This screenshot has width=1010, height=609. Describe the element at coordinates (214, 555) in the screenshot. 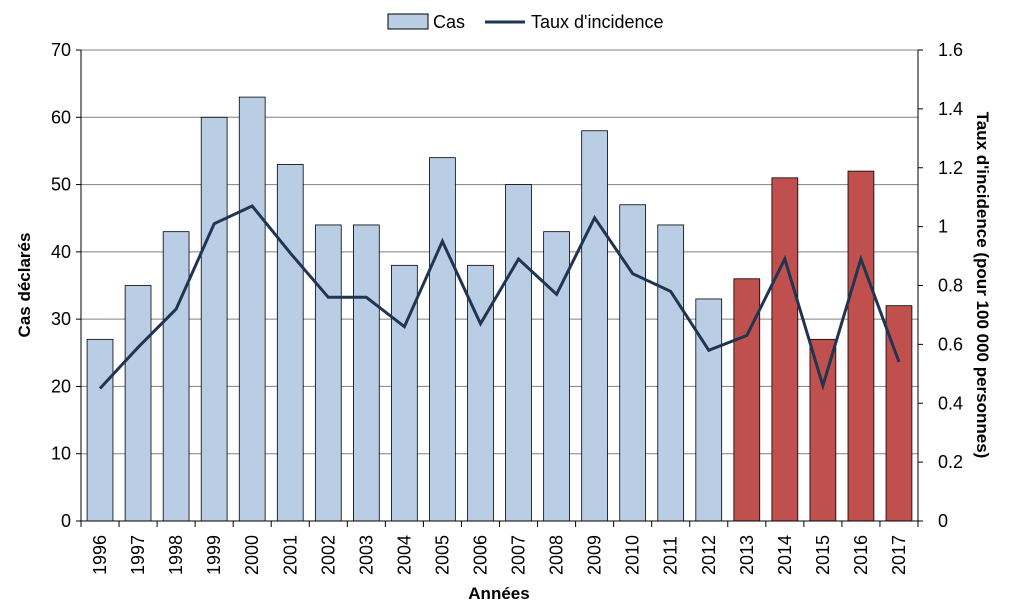

I see `x-tick-label: 1999` at that location.